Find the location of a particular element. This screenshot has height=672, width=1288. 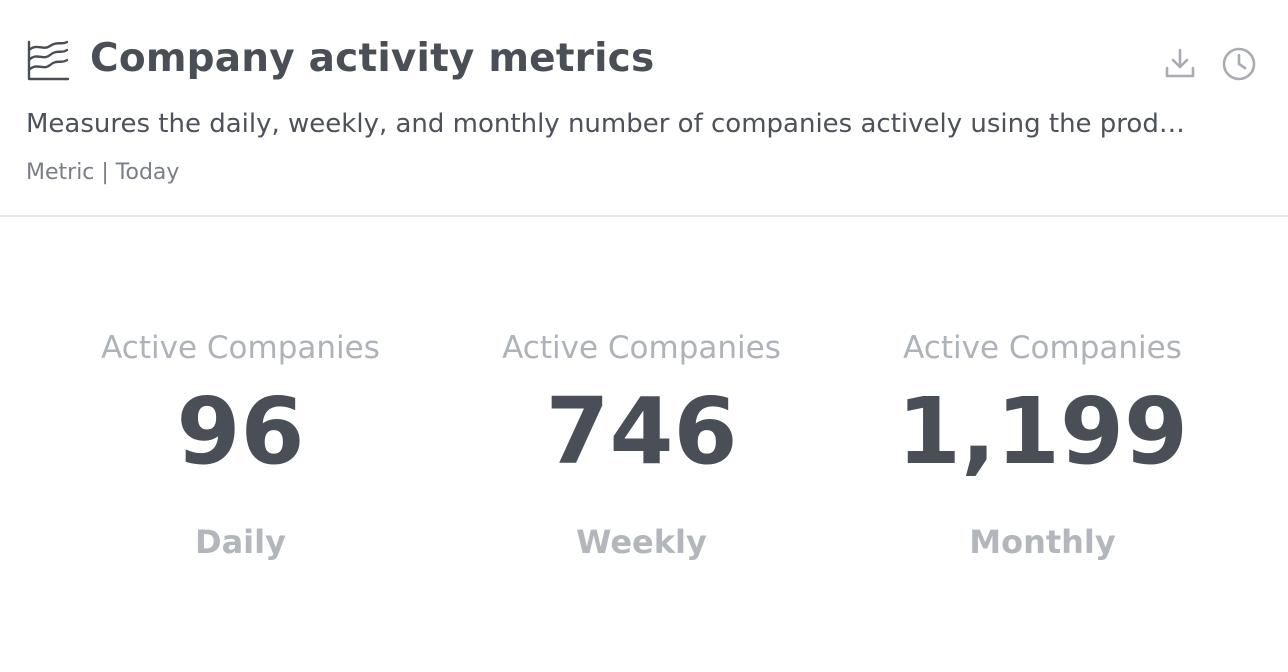

metric-value: 746 is located at coordinates (641, 431).